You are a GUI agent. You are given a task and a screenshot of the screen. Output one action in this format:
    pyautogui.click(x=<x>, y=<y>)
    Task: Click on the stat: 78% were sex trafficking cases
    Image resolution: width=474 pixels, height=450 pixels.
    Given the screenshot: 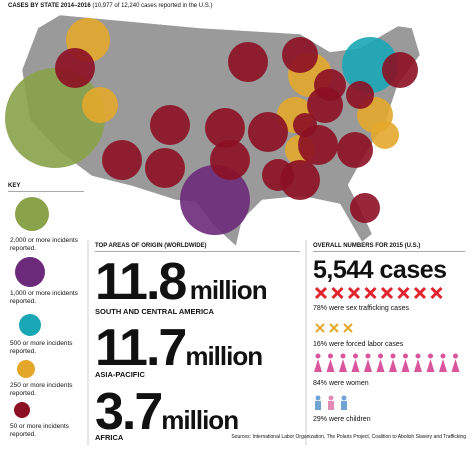 What is the action you would take?
    pyautogui.click(x=361, y=308)
    